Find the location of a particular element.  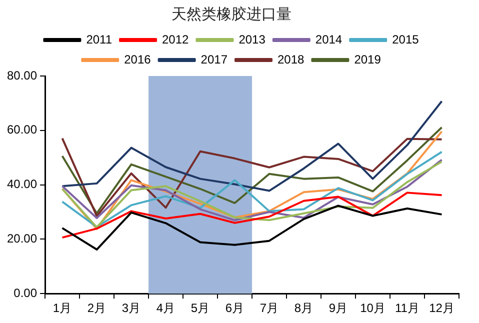

legend-label: 2011 is located at coordinates (99, 39).